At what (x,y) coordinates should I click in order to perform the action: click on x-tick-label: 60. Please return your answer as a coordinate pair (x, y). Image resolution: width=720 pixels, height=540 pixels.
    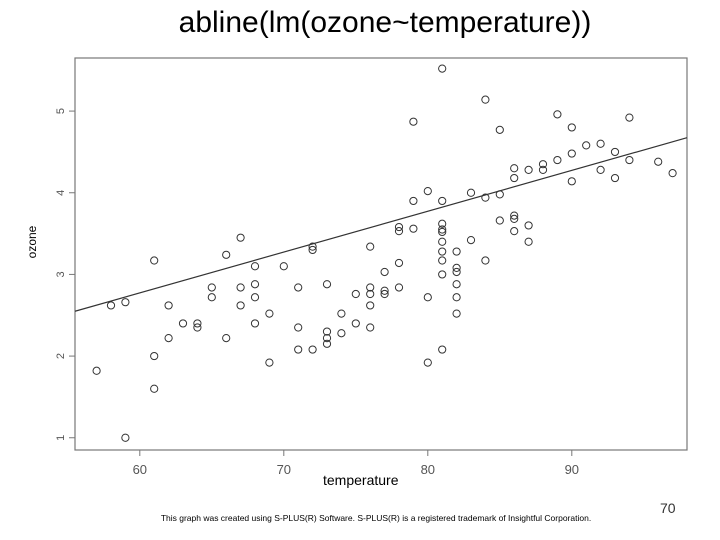
    Looking at the image, I should click on (140, 469).